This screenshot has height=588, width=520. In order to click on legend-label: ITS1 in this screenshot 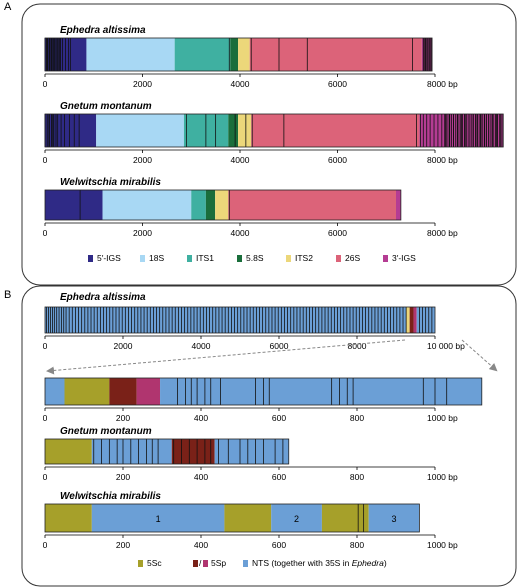, I will do `click(205, 258)`.